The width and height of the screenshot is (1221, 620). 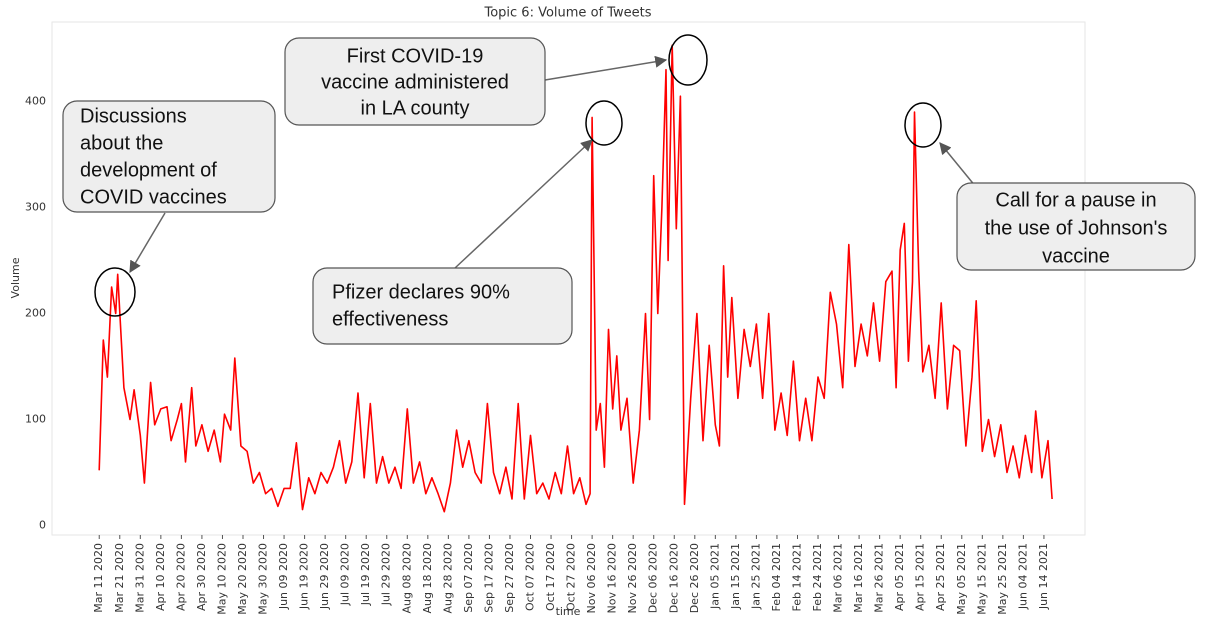 I want to click on y-tick-label: 0, so click(x=42, y=524).